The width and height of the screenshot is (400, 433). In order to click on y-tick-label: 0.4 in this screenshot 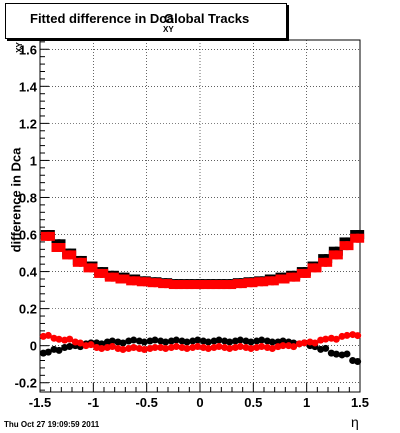, I will do `click(28, 272)`.